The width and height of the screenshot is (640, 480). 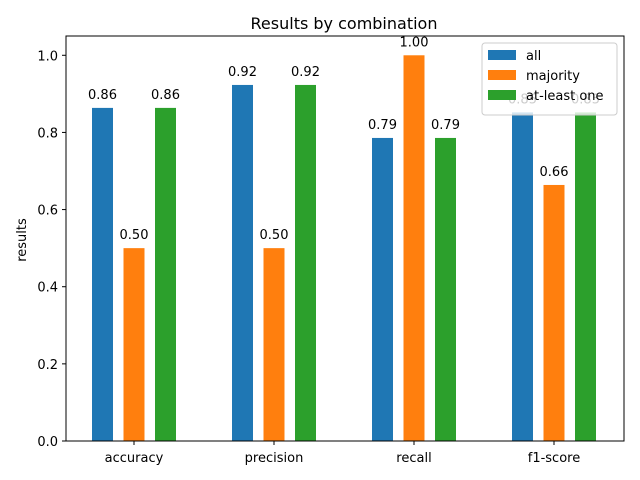 I want to click on bar-majority-recall, so click(x=414, y=248).